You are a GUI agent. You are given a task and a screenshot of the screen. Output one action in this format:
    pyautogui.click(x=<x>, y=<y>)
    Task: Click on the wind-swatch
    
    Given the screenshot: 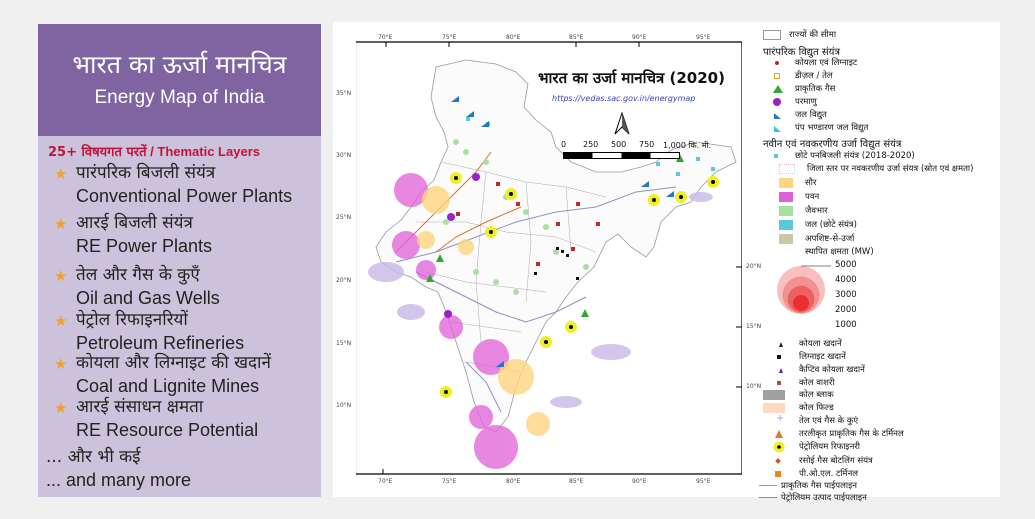 What is the action you would take?
    pyautogui.click(x=790, y=196)
    